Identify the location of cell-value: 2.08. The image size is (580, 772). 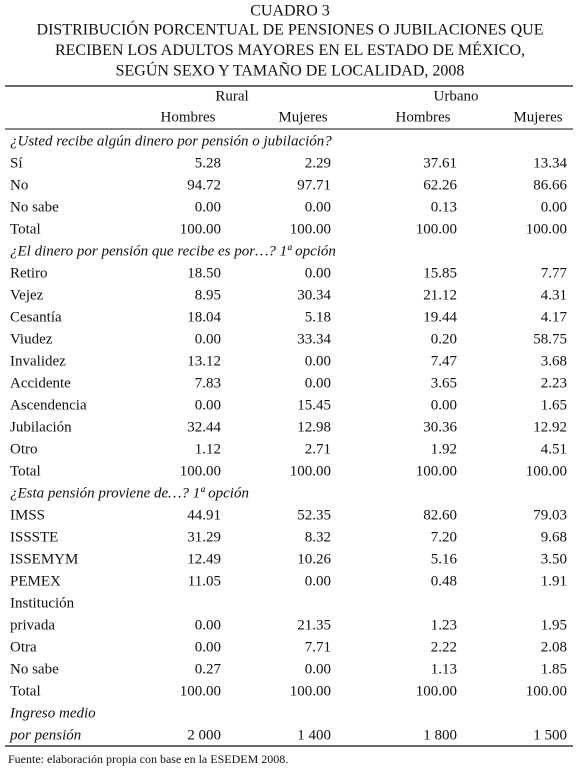
(554, 647).